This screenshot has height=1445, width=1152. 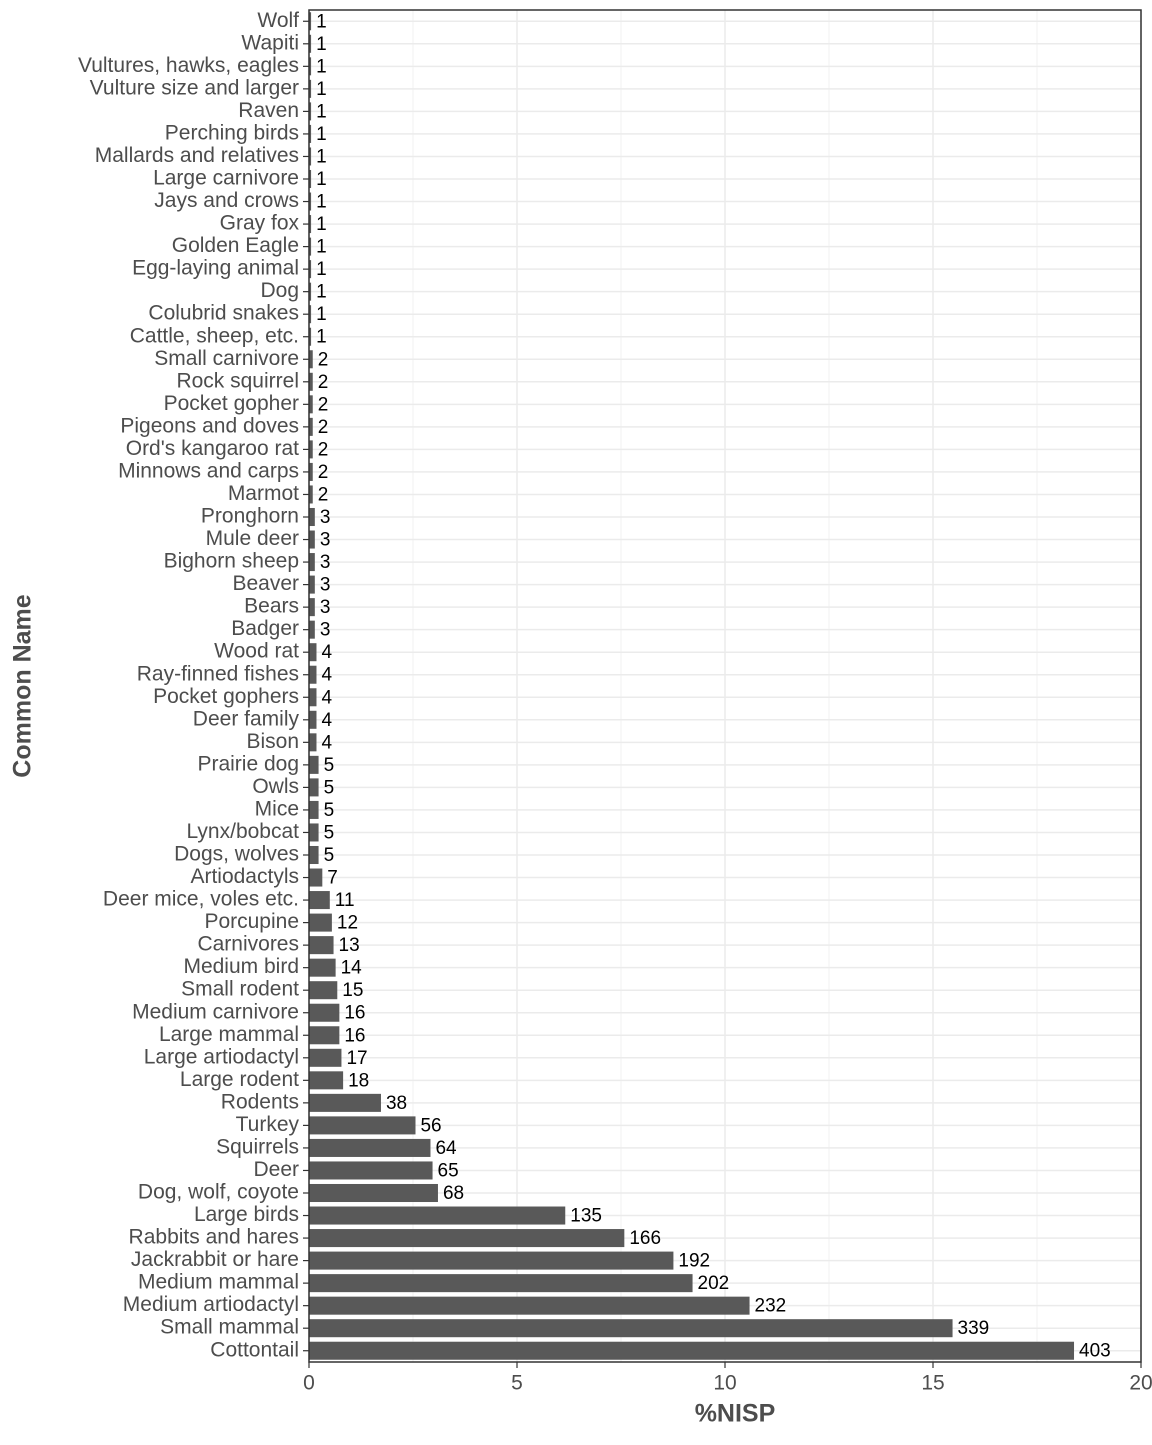 What do you see at coordinates (352, 990) in the screenshot?
I see `count-label: 15` at bounding box center [352, 990].